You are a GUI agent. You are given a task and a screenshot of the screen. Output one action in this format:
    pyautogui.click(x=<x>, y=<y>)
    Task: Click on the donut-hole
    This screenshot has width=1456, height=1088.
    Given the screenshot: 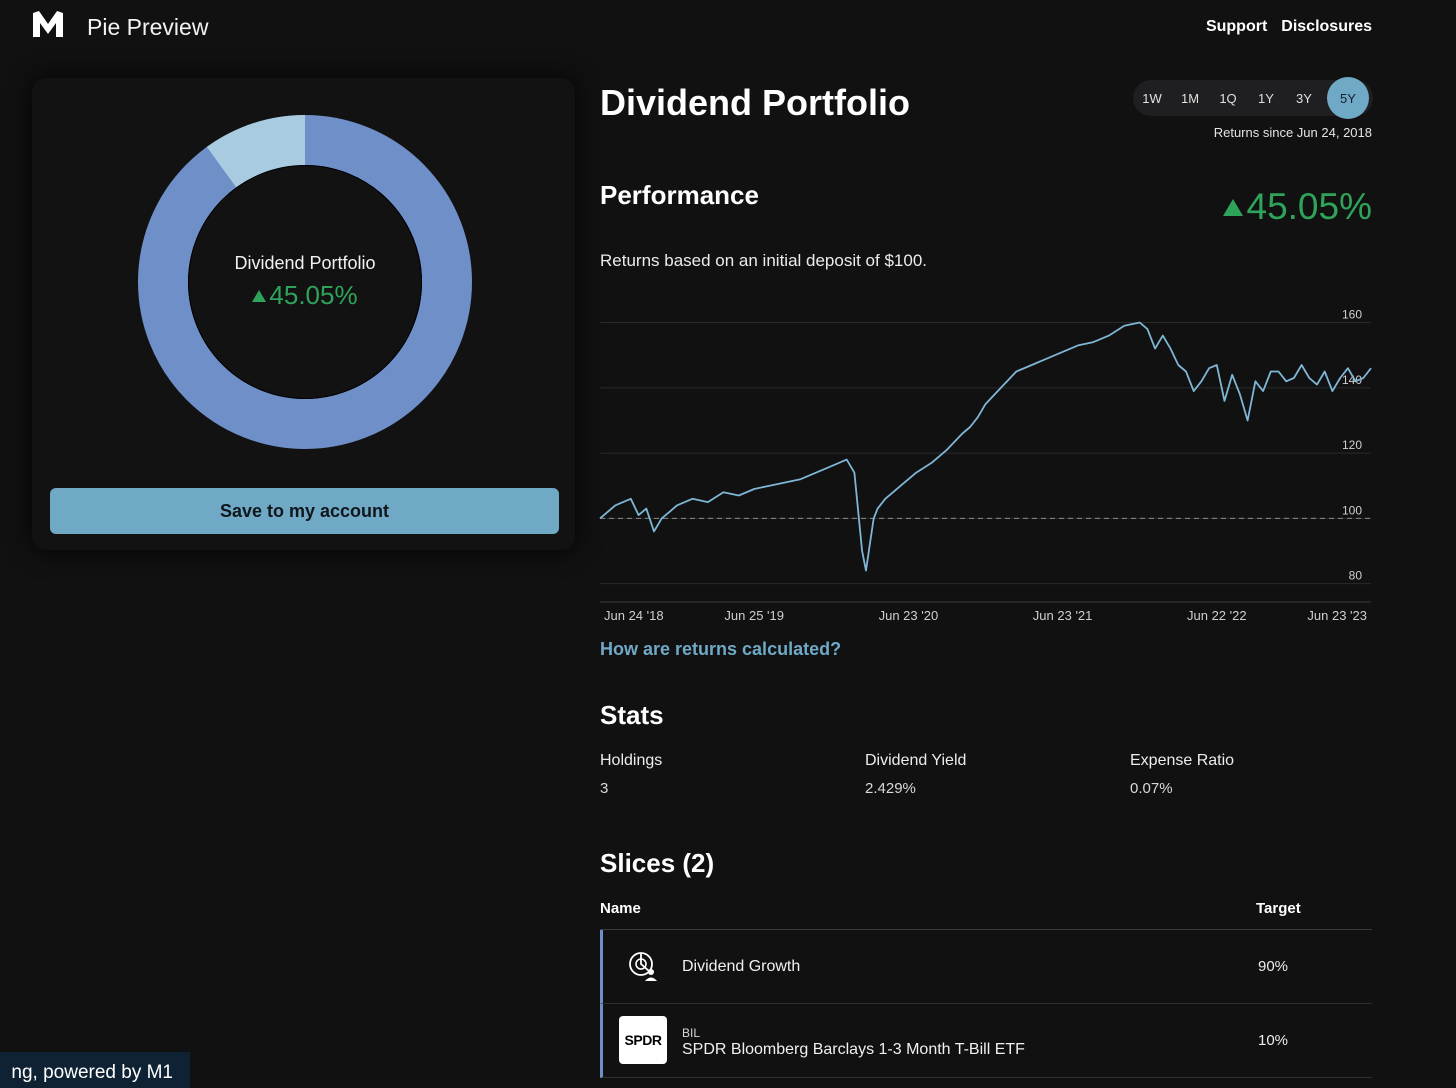 What is the action you would take?
    pyautogui.click(x=305, y=282)
    